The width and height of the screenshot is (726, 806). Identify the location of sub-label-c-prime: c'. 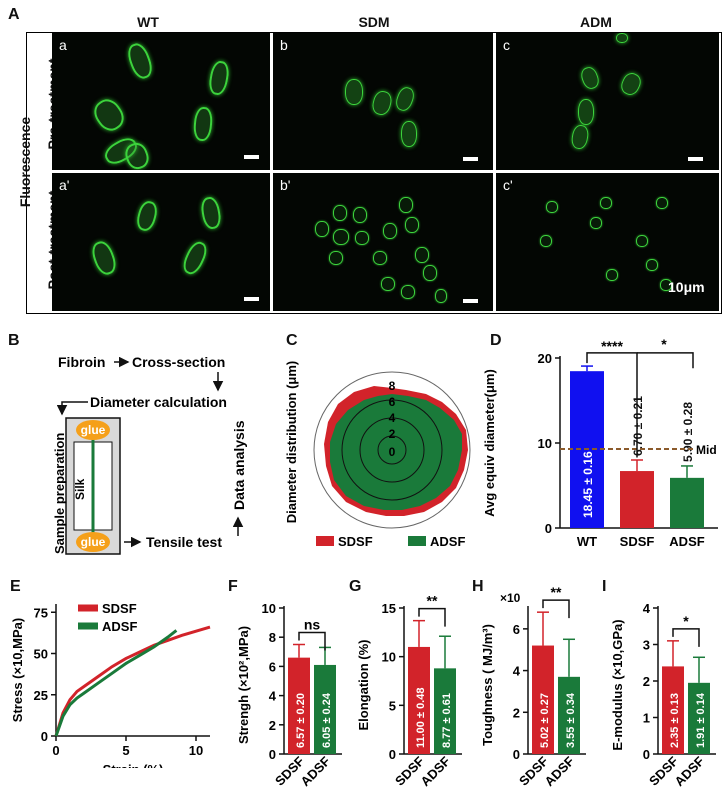
(508, 185).